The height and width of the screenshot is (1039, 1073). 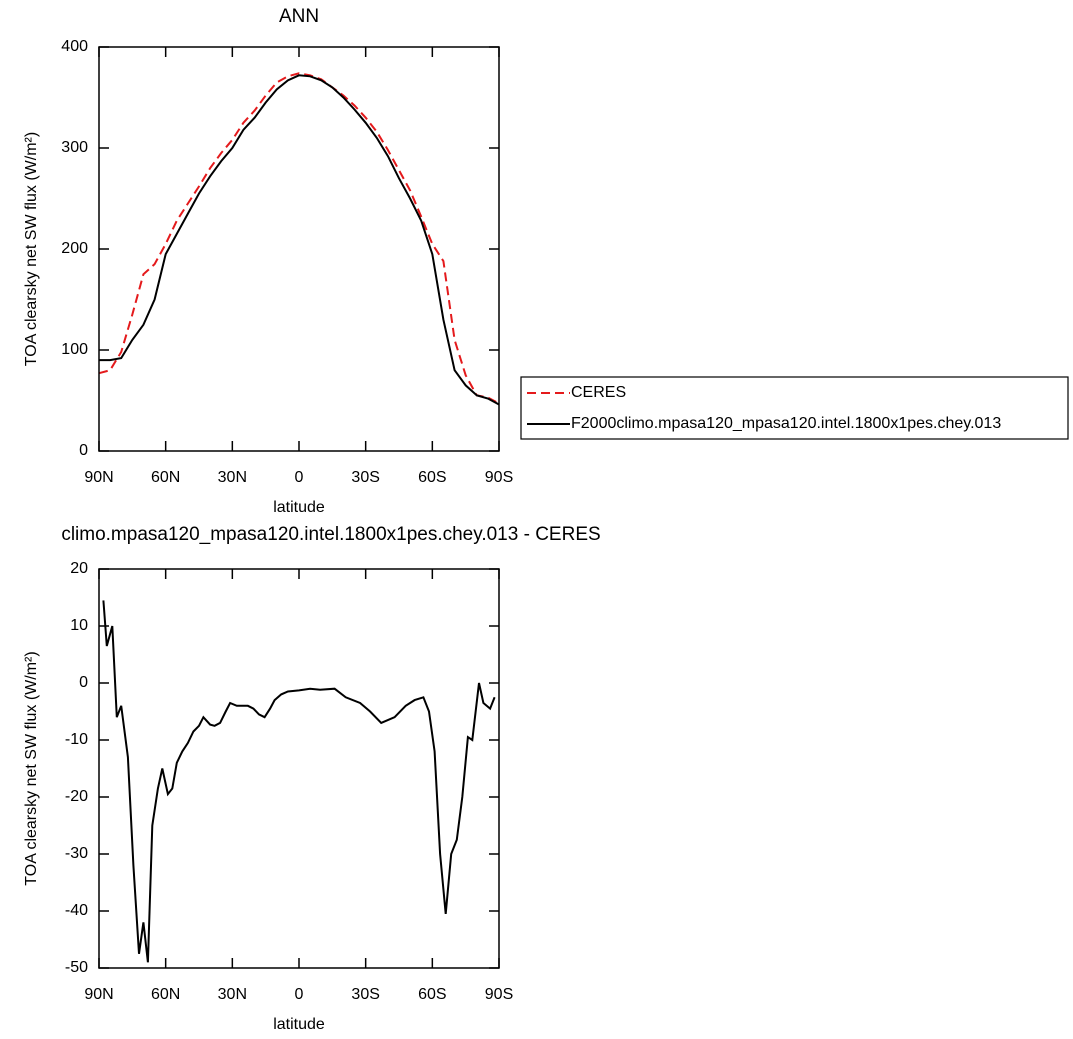 What do you see at coordinates (74, 147) in the screenshot?
I see `y-tick-label: 300` at bounding box center [74, 147].